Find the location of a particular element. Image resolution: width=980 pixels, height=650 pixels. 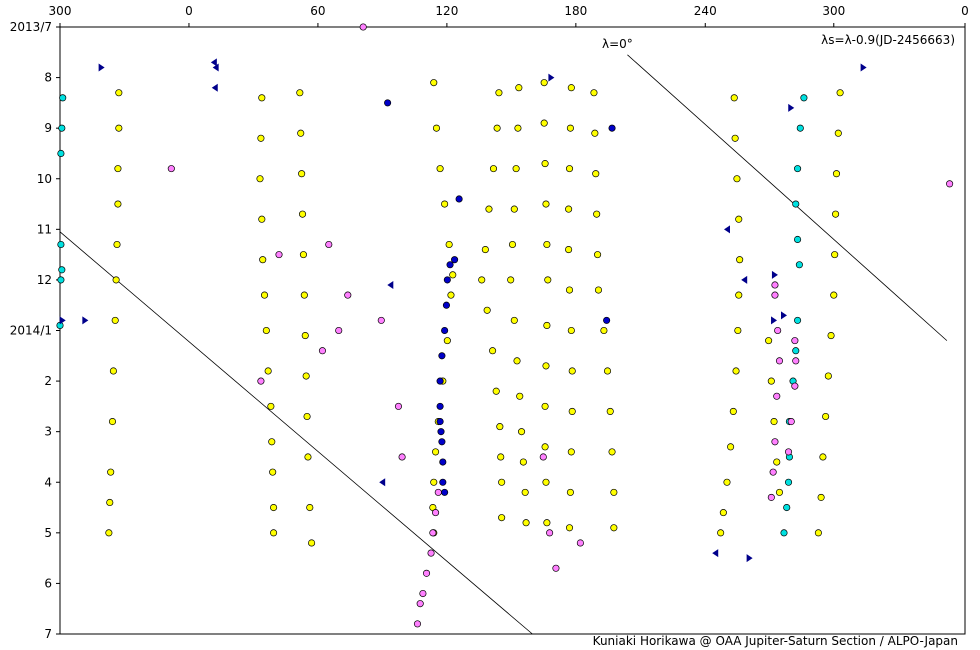

annotation-line-label: λ=0° is located at coordinates (617, 44).